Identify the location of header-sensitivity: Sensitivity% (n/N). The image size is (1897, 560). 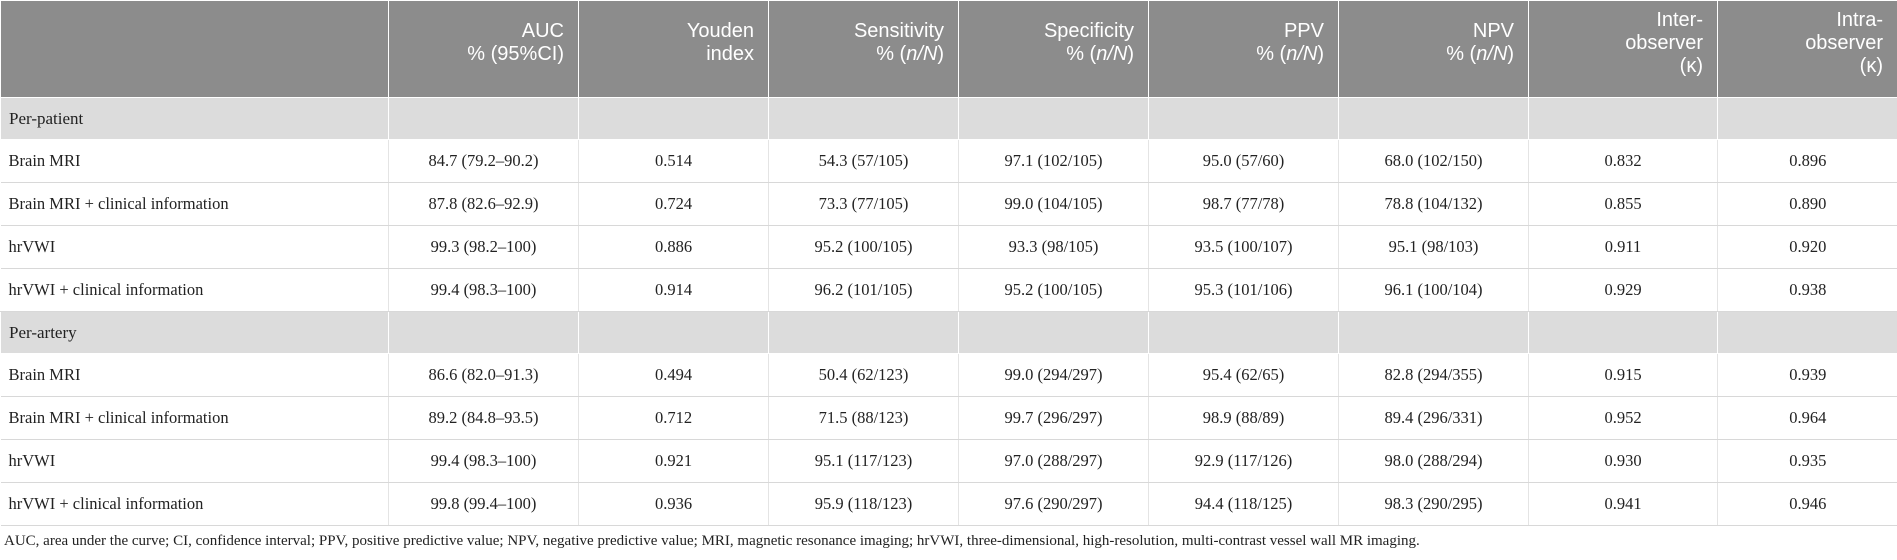
(863, 49).